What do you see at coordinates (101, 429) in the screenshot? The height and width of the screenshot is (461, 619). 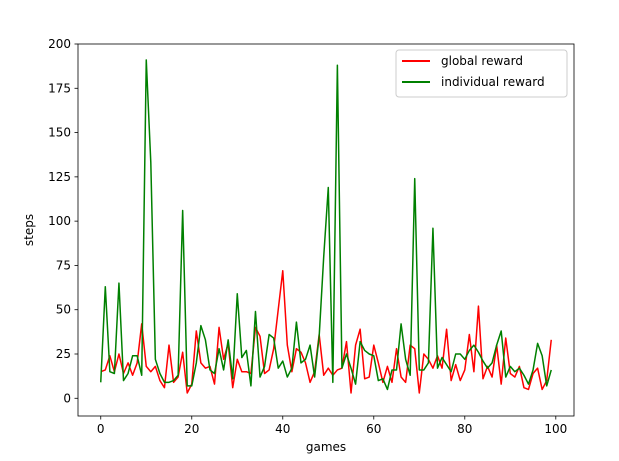 I see `x-tick-label: 0` at bounding box center [101, 429].